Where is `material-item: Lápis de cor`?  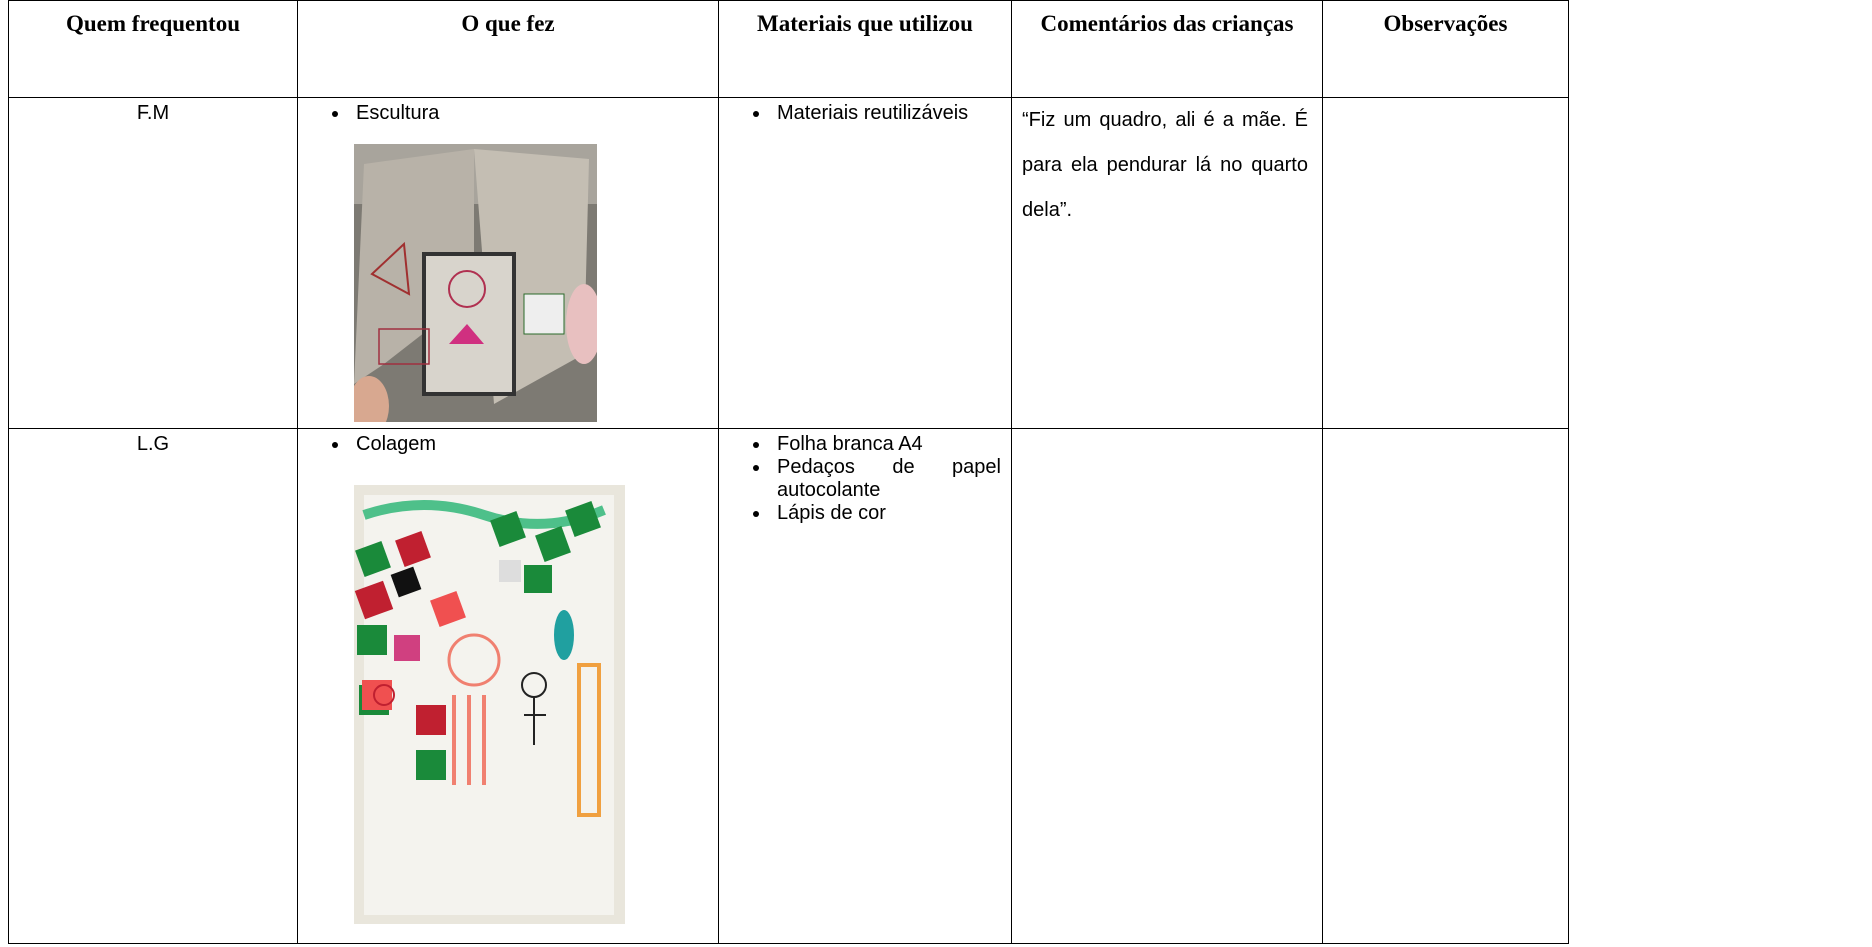 material-item: Lápis de cor is located at coordinates (886, 513).